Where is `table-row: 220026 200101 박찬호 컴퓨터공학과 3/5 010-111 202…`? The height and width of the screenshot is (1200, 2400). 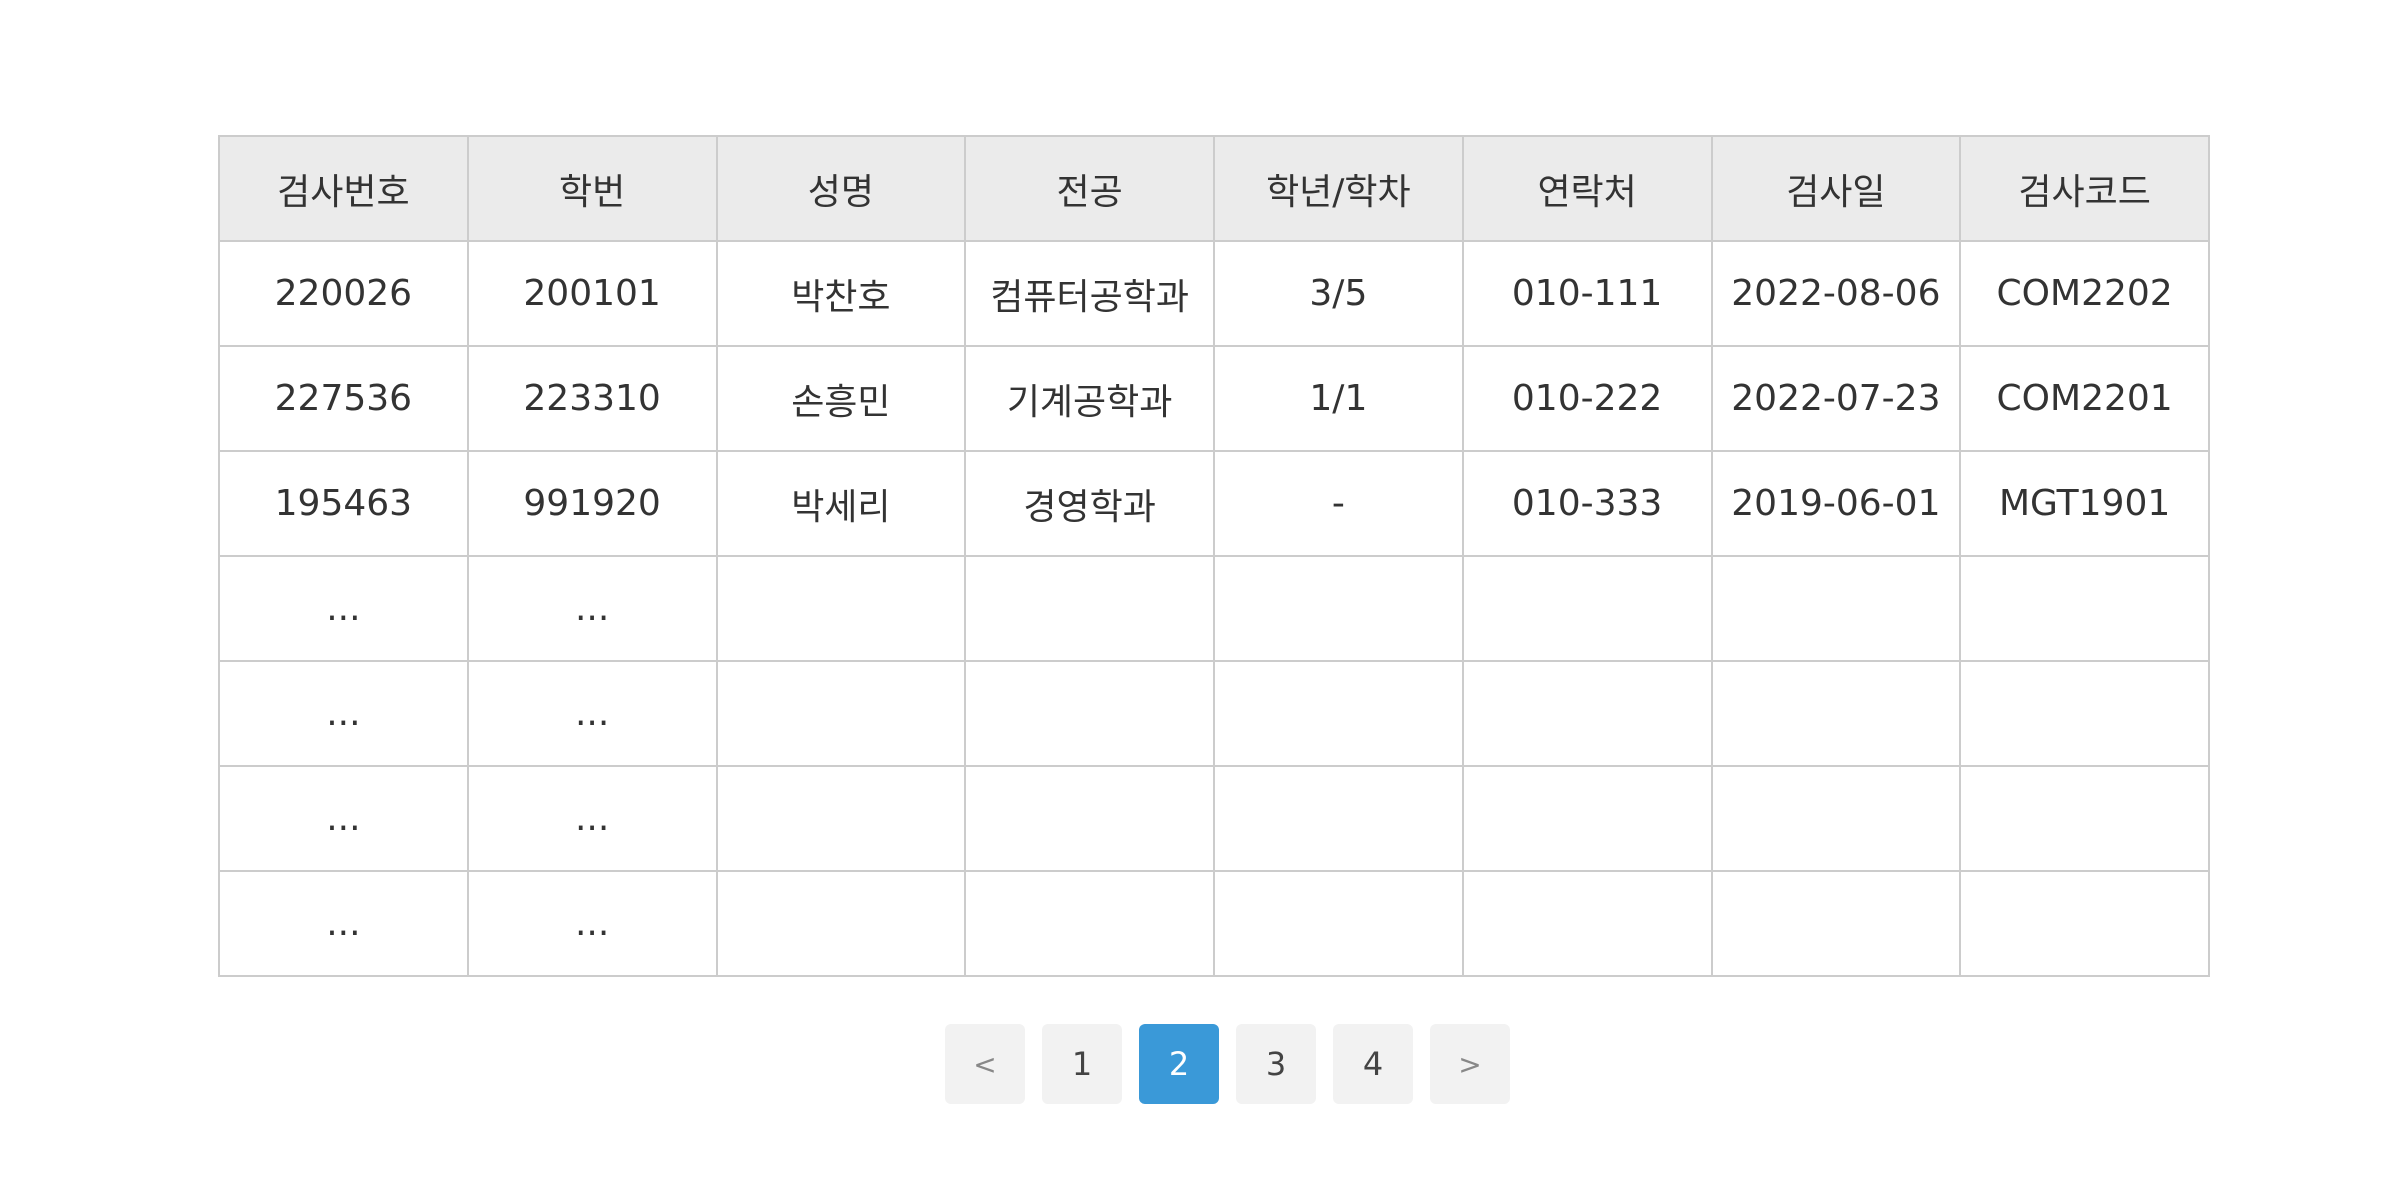 table-row: 220026 200101 박찬호 컴퓨터공학과 3/5 010-111 202… is located at coordinates (1214, 293).